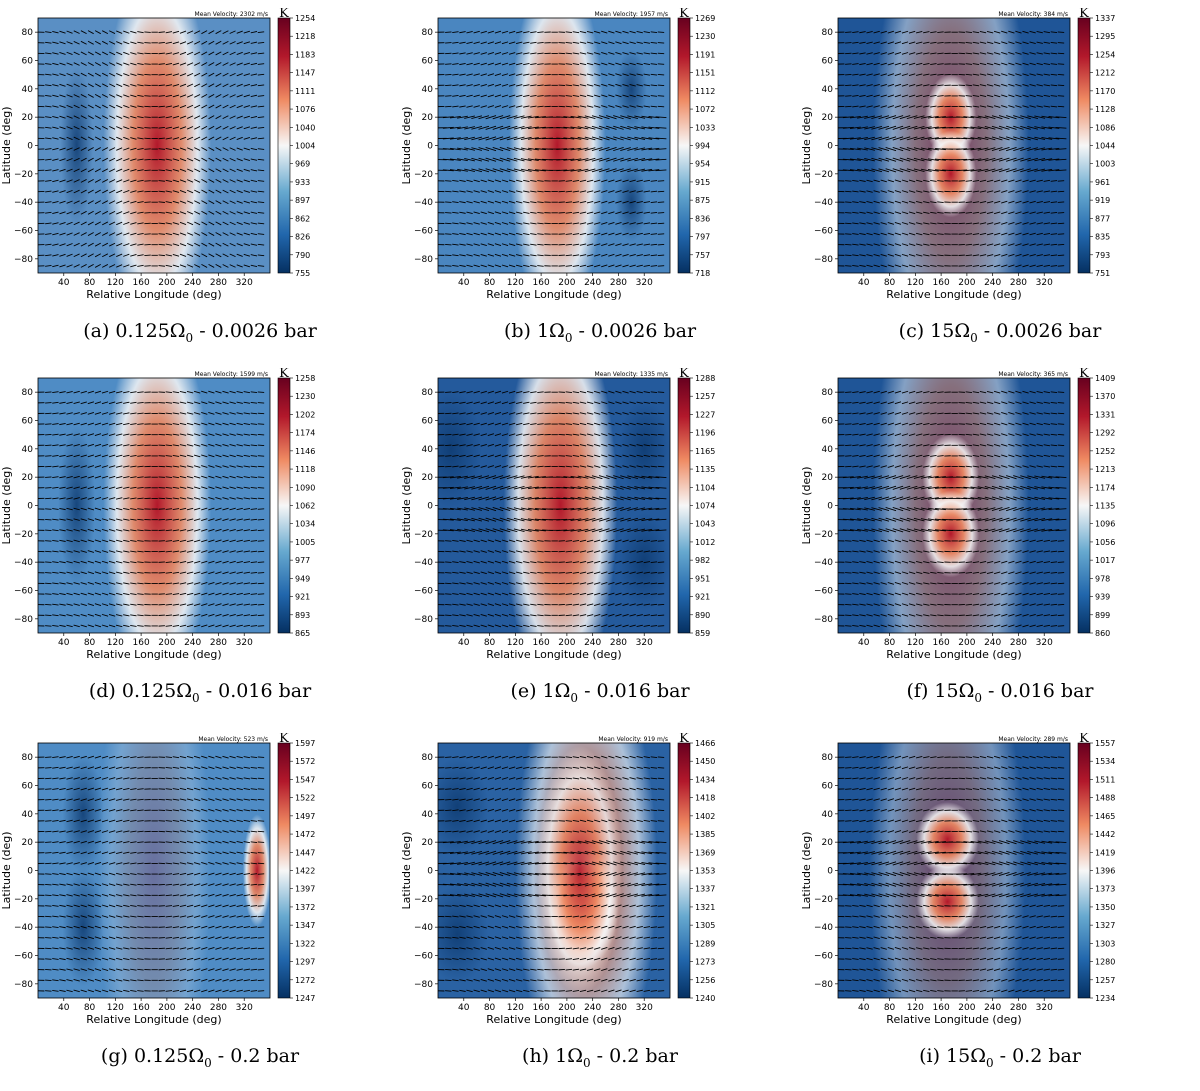  I want to click on colorbar-tick-label: 951, so click(702, 578).